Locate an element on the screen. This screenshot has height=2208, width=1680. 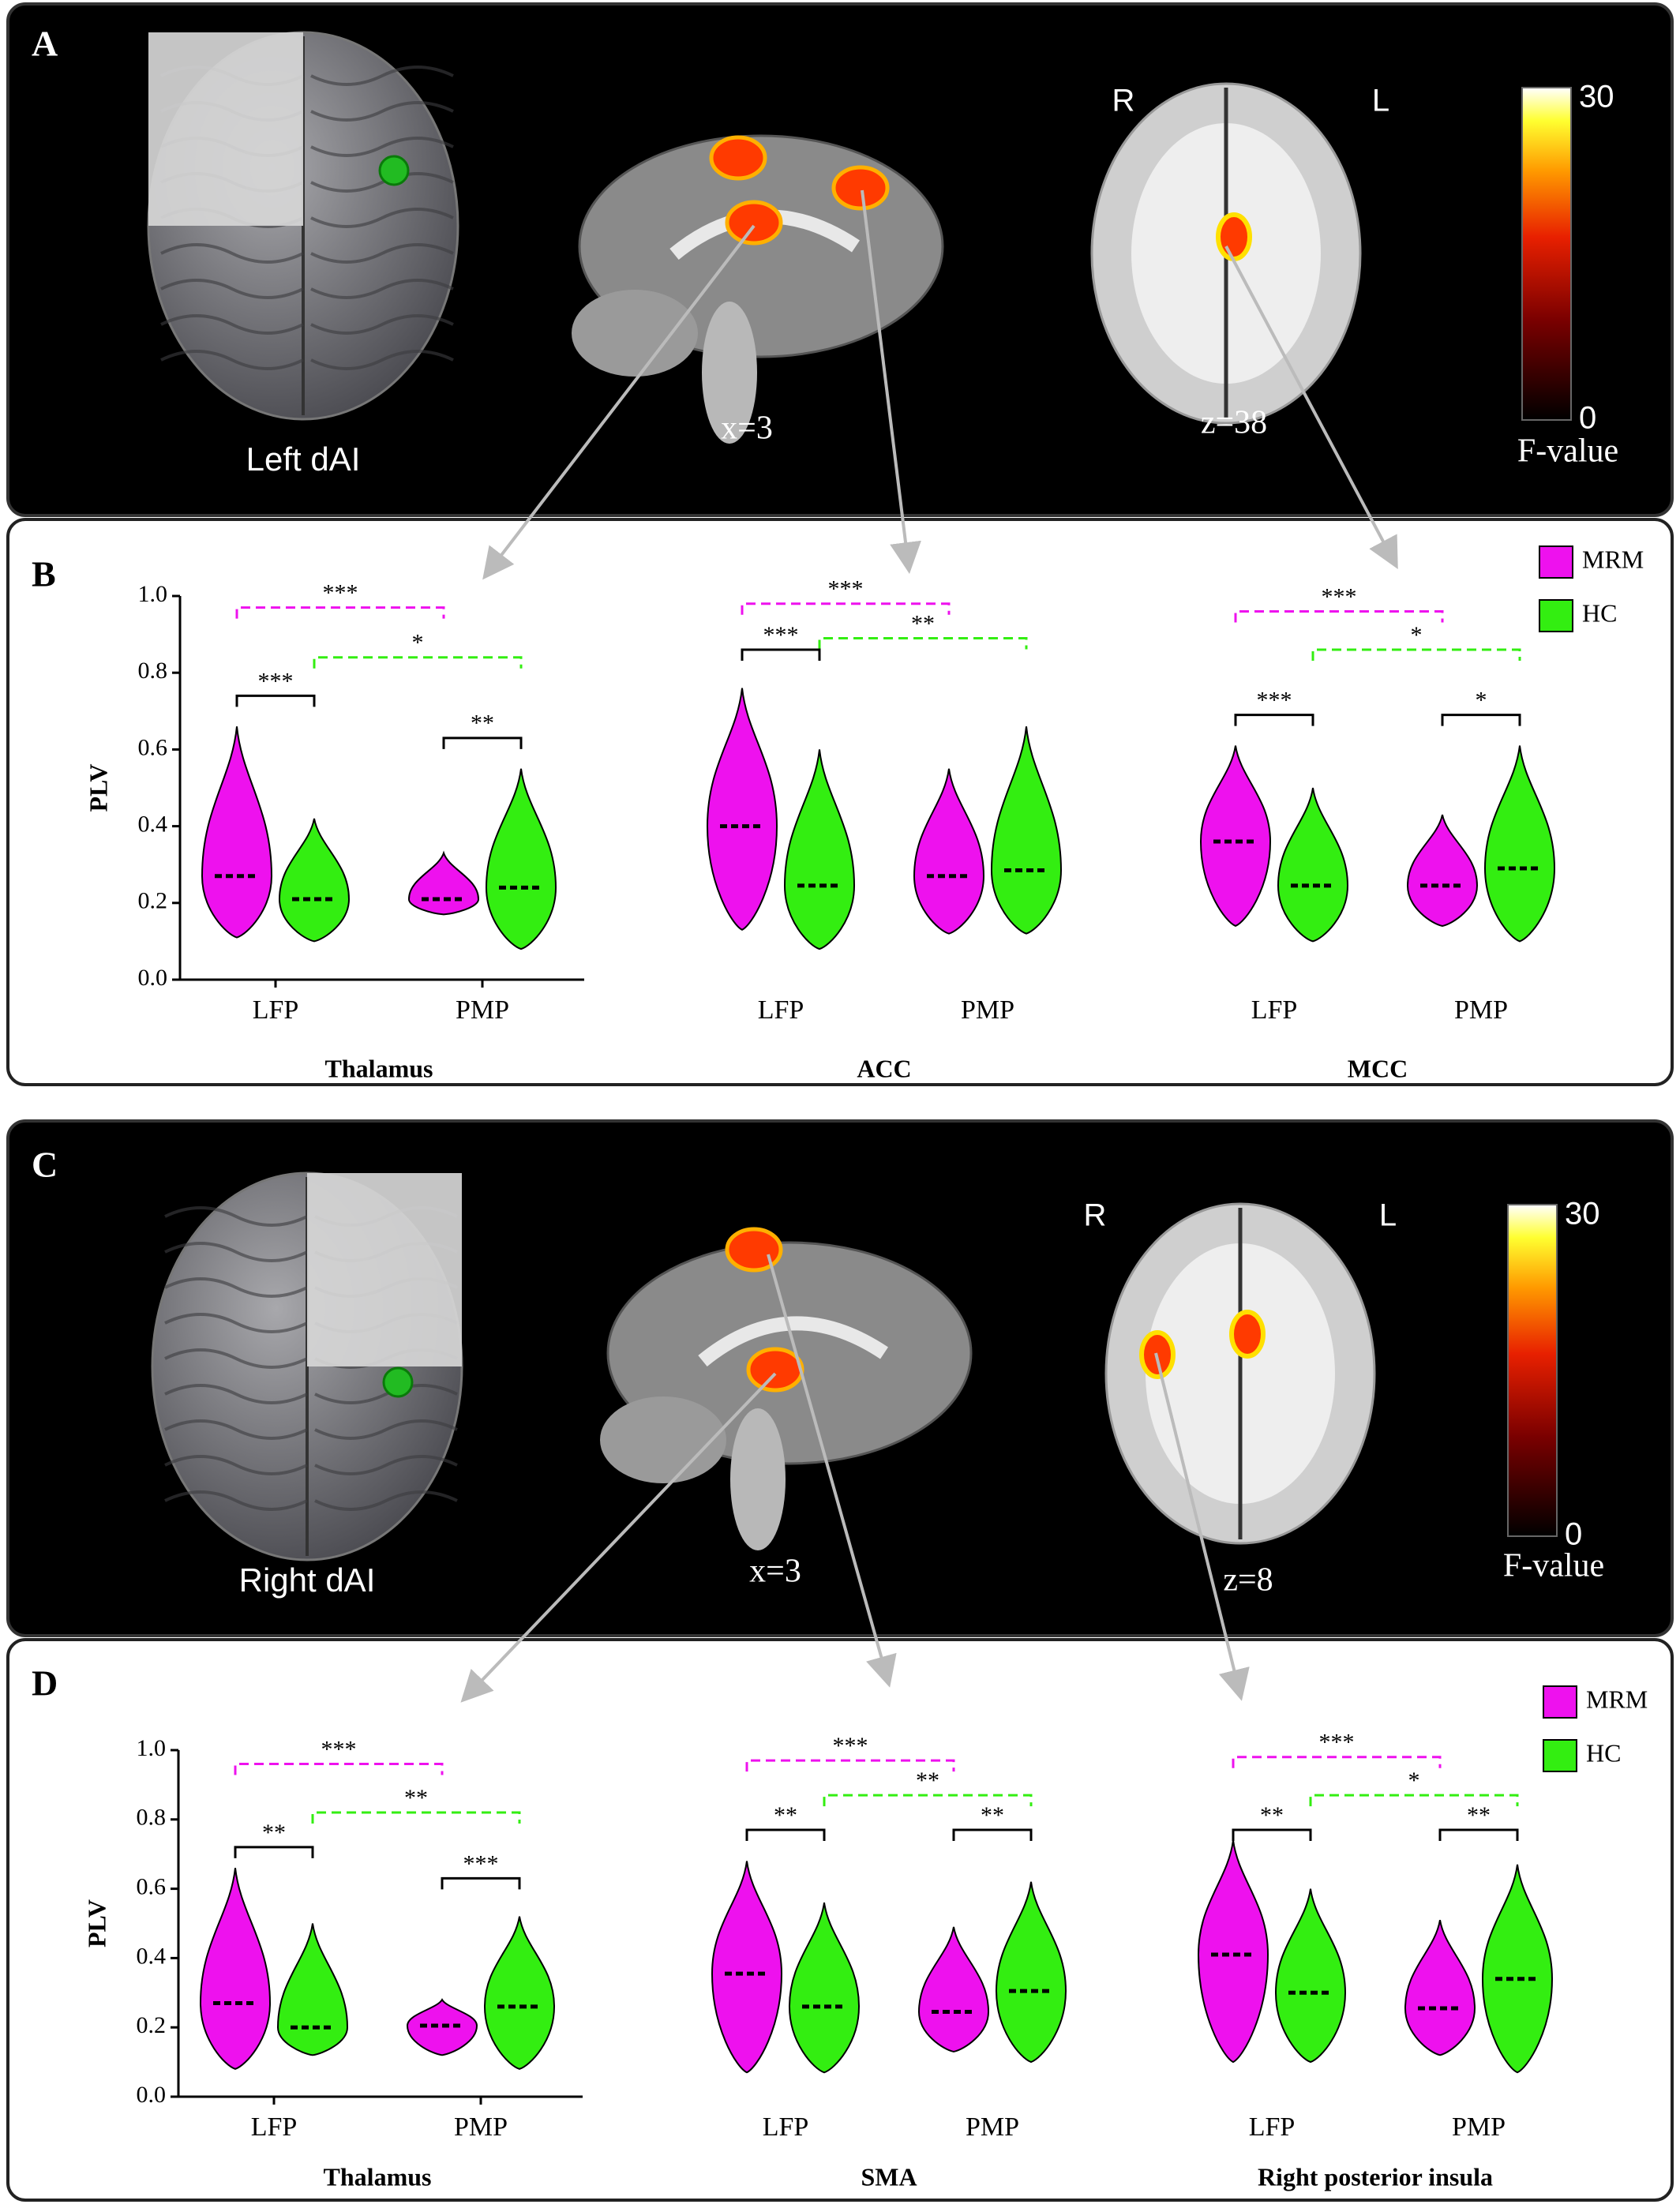
orientation-label: R is located at coordinates (1123, 101).